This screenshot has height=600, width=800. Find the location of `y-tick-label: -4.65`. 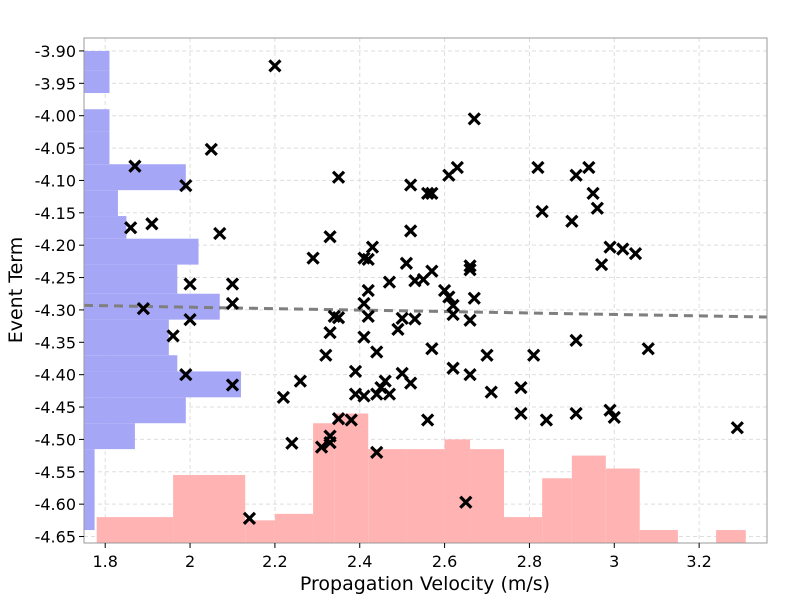

y-tick-label: -4.65 is located at coordinates (55, 537).